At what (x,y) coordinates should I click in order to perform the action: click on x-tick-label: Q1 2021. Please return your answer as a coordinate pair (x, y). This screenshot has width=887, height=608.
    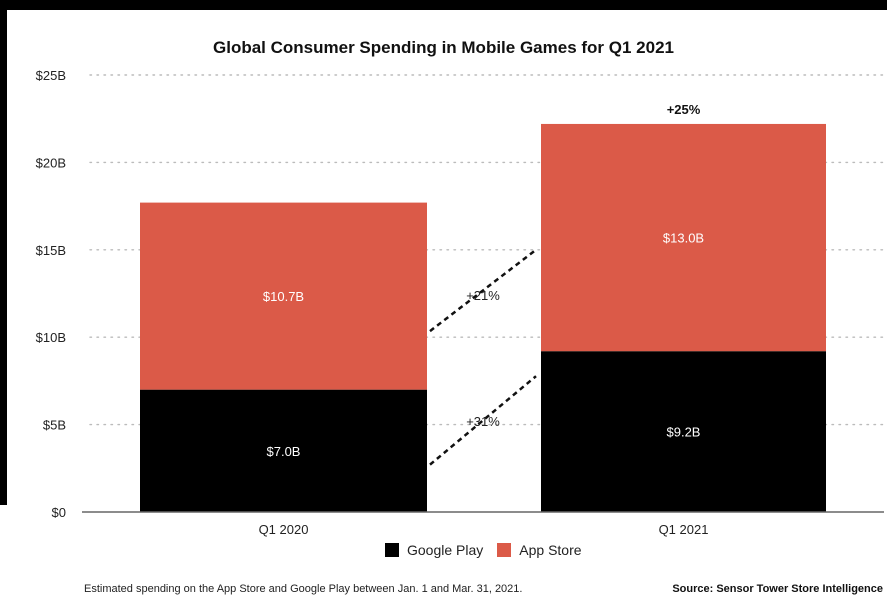
    Looking at the image, I should click on (684, 529).